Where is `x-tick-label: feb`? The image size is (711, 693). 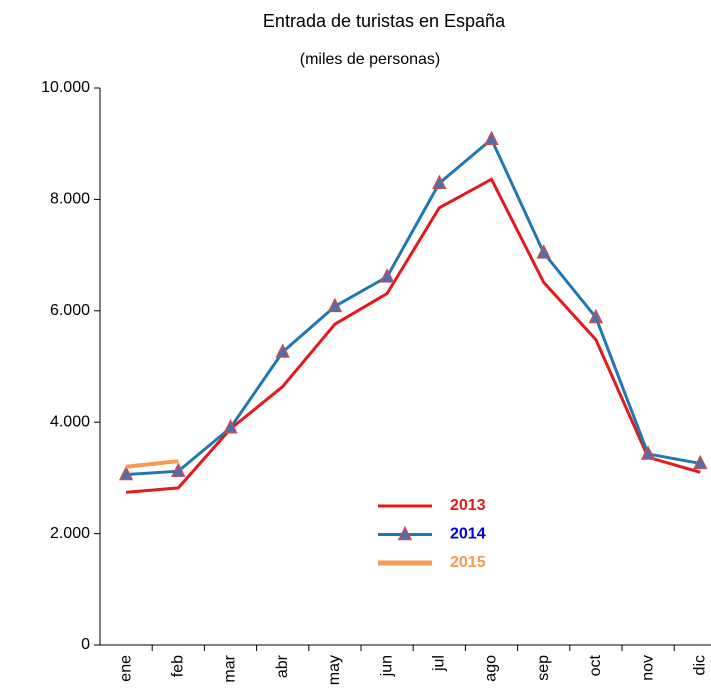 x-tick-label: feb is located at coordinates (178, 666).